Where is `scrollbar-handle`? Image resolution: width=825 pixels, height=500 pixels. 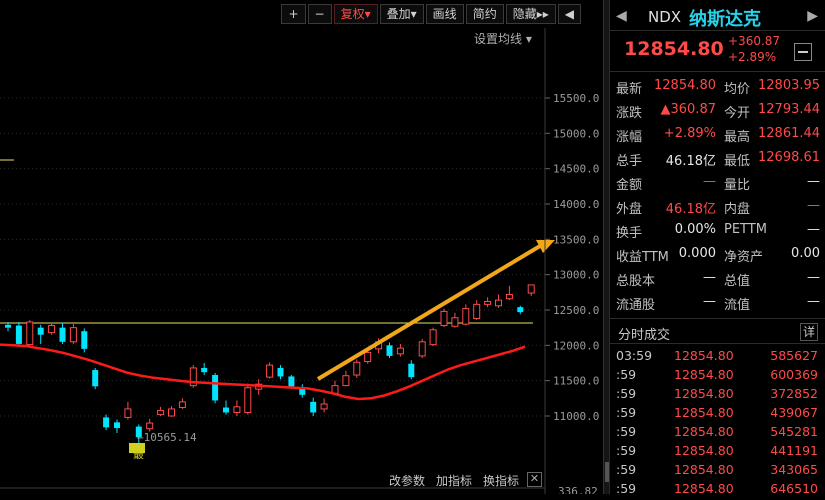 scrollbar-handle is located at coordinates (607, 472).